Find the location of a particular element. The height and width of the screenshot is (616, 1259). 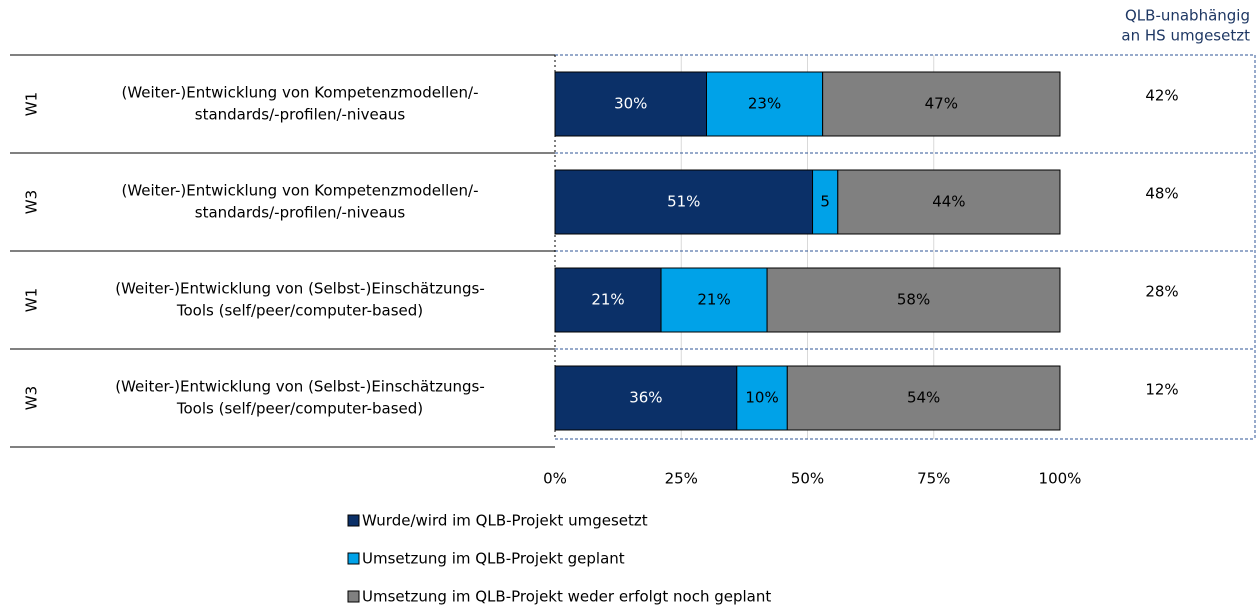

legend-label: Wurde/wird im QLB-Projekt umgesetzt is located at coordinates (505, 521).